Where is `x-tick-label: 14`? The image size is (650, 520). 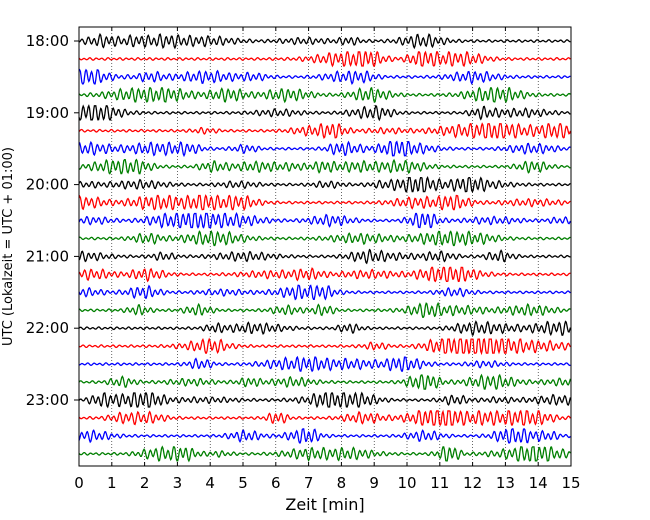 x-tick-label: 14 is located at coordinates (538, 483).